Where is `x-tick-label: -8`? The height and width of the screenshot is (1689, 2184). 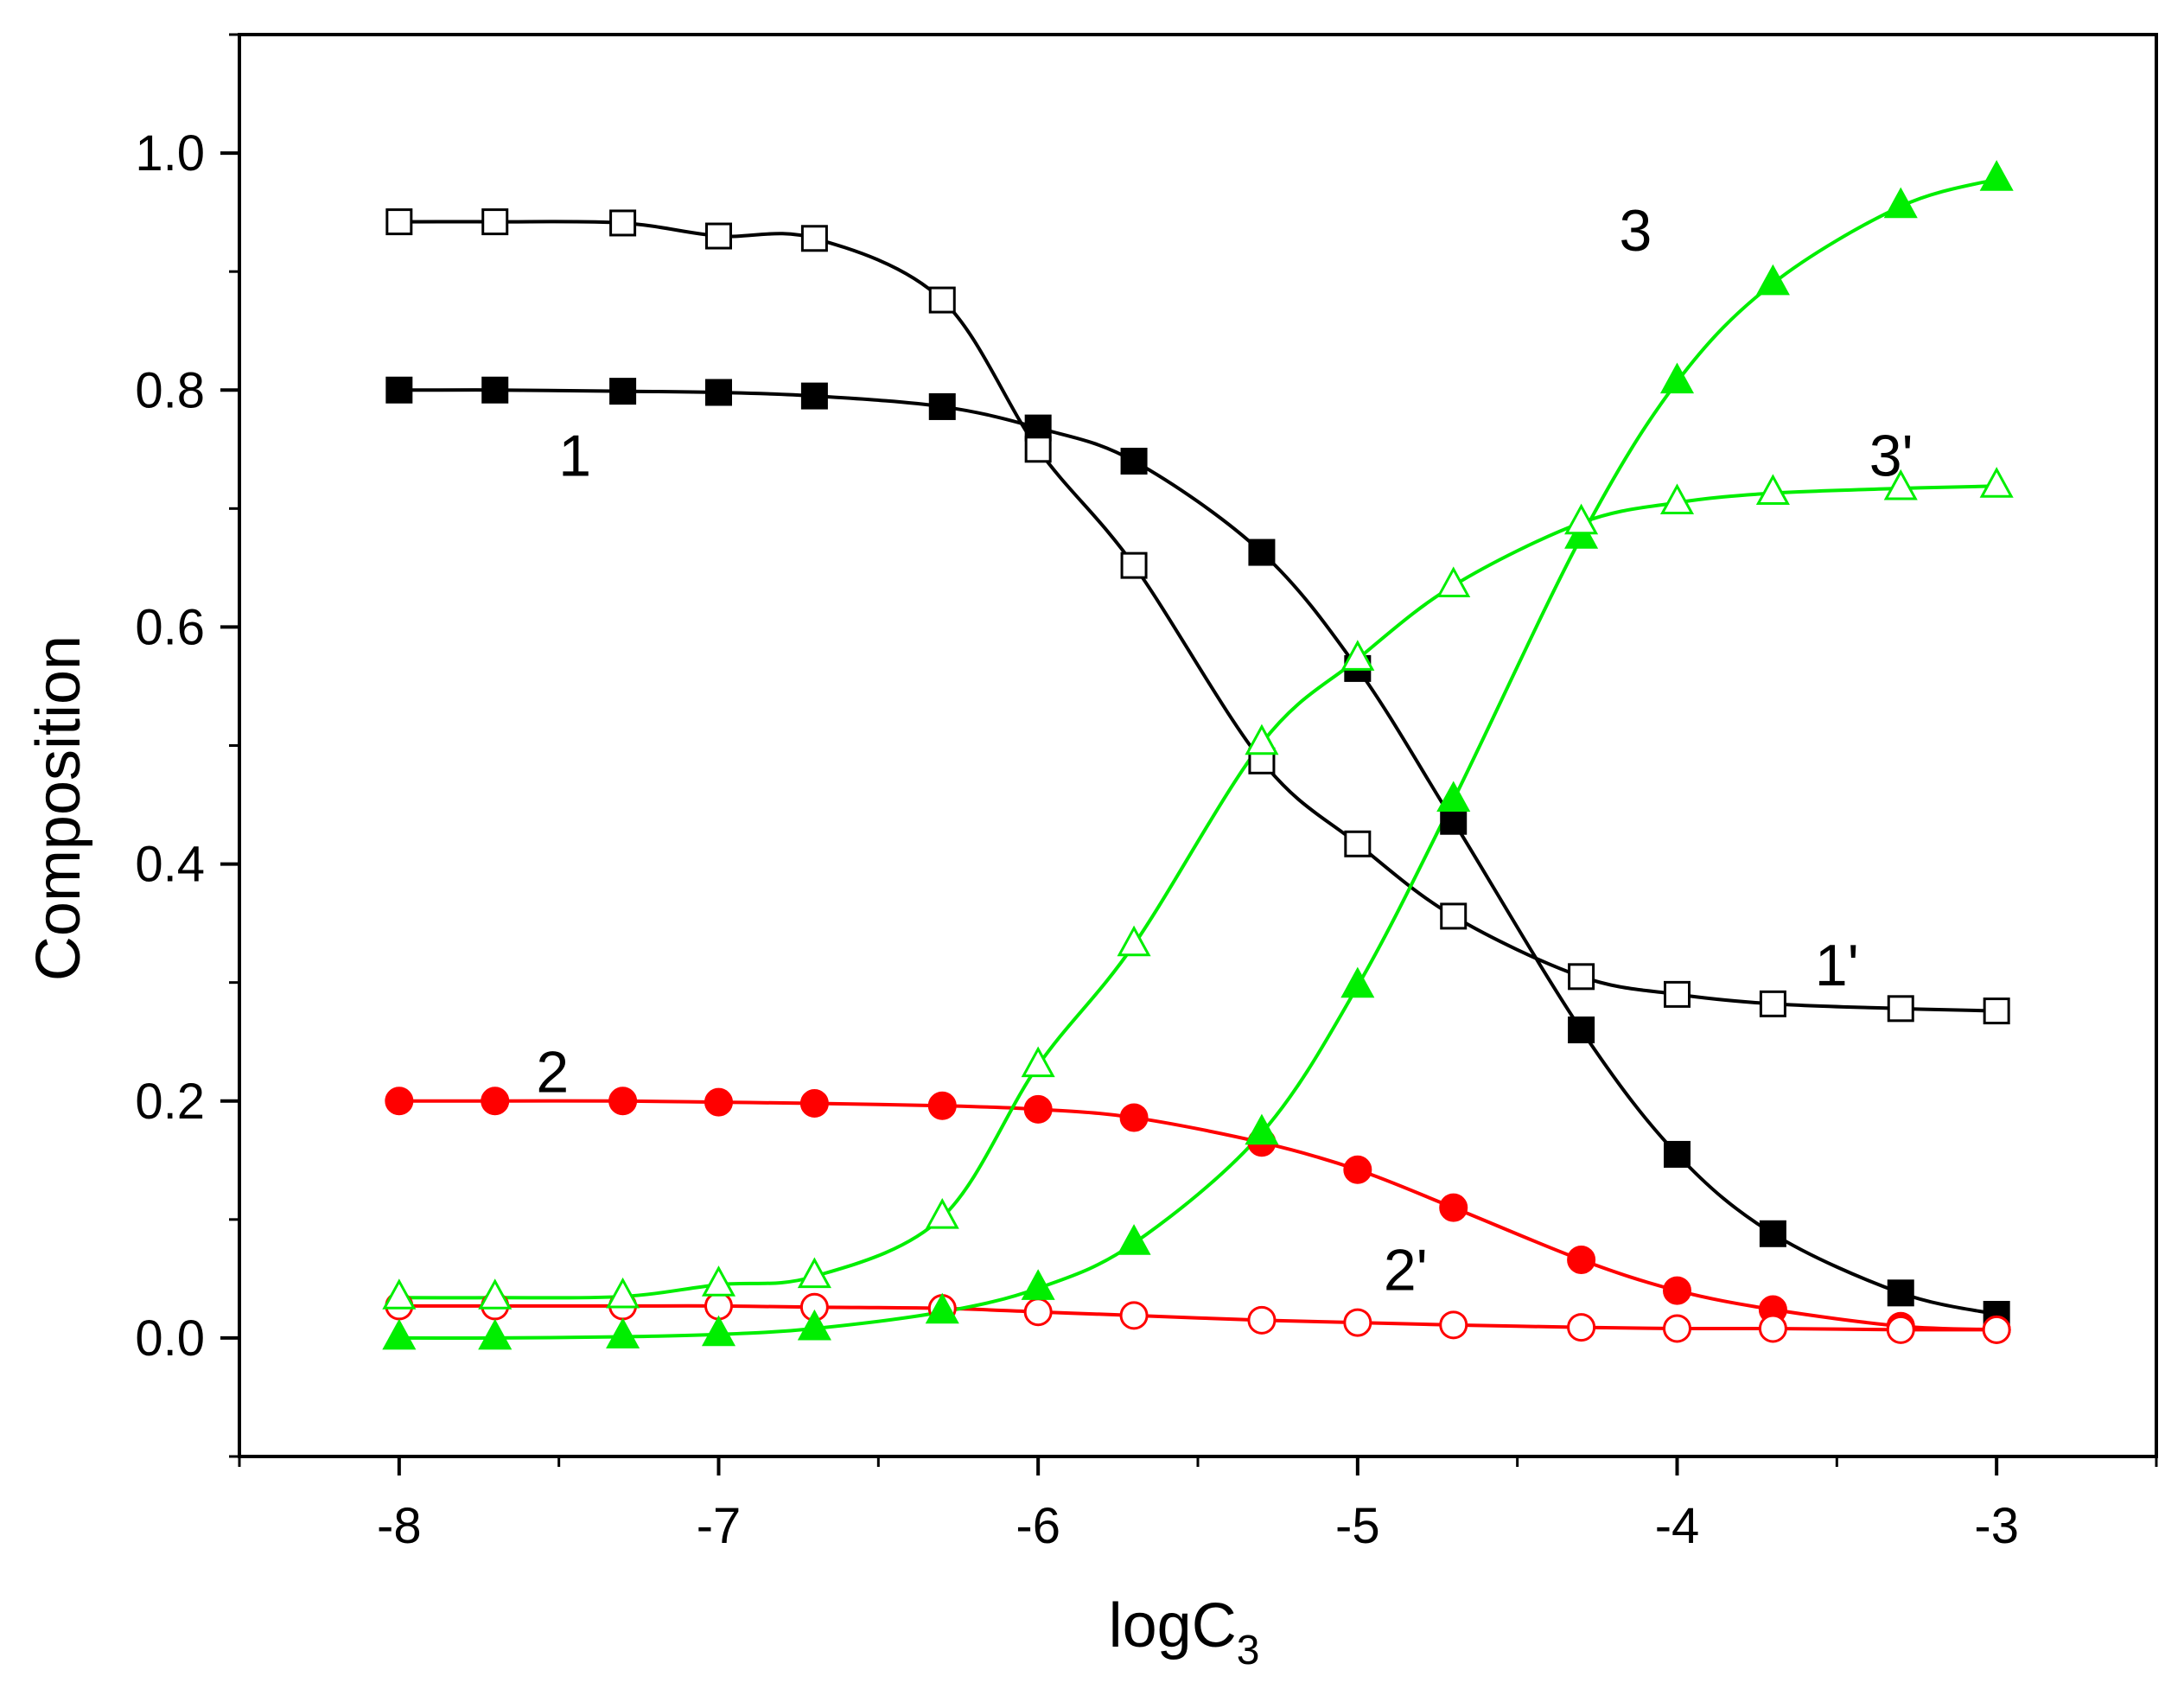 x-tick-label: -8 is located at coordinates (400, 1526).